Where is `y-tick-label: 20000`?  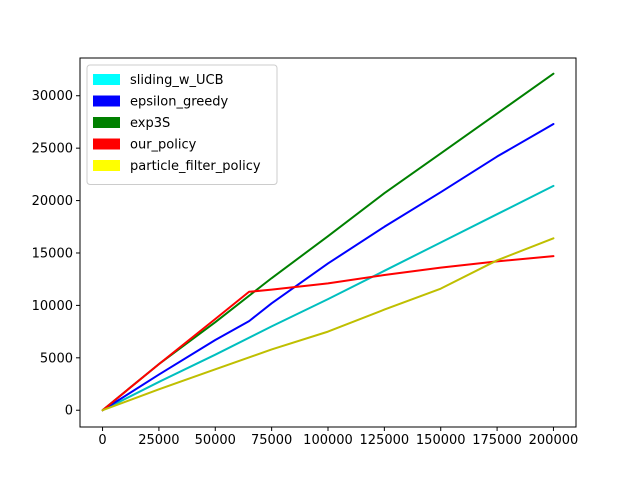
y-tick-label: 20000 is located at coordinates (52, 201).